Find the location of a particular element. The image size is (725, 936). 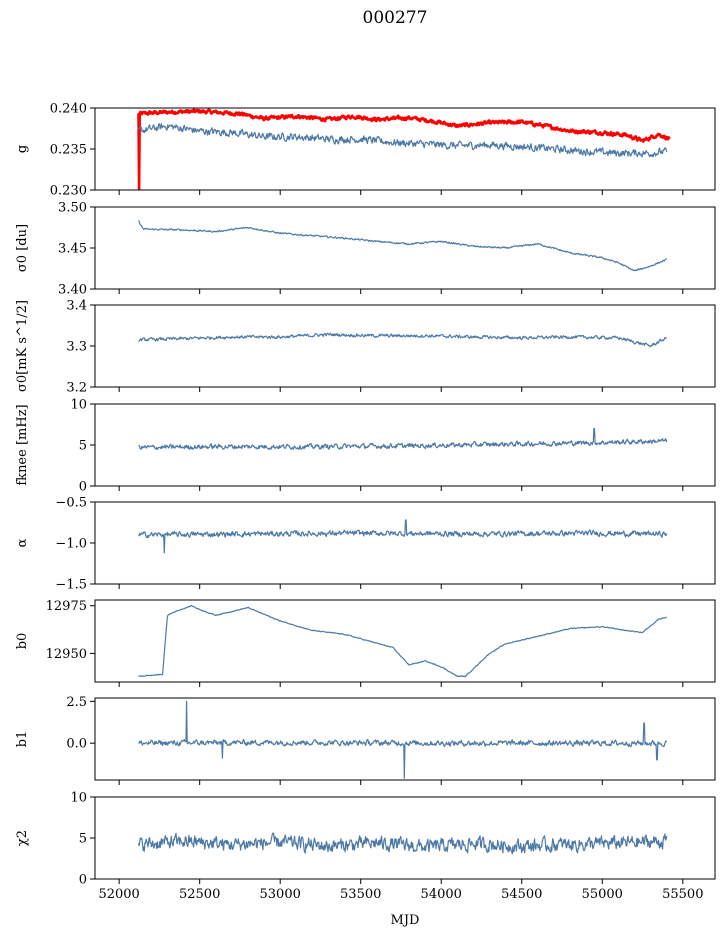

y-tick-label: −1.5 is located at coordinates (71, 585).